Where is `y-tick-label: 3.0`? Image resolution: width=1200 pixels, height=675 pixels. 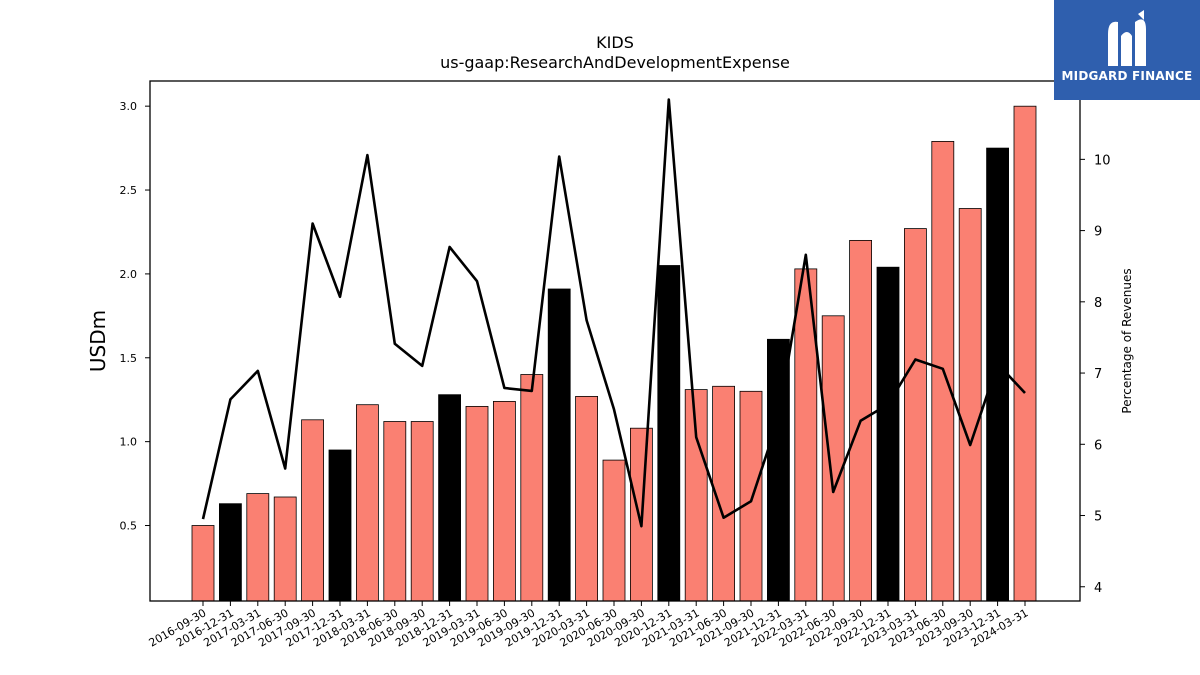
y-tick-label: 3.0 is located at coordinates (129, 106).